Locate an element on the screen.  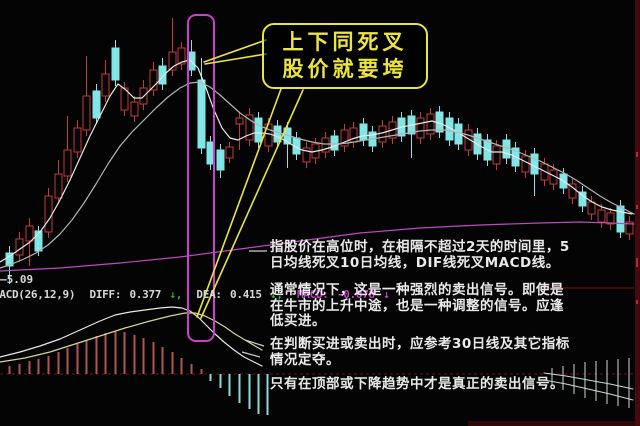
highlight-rect is located at coordinates (201, 178).